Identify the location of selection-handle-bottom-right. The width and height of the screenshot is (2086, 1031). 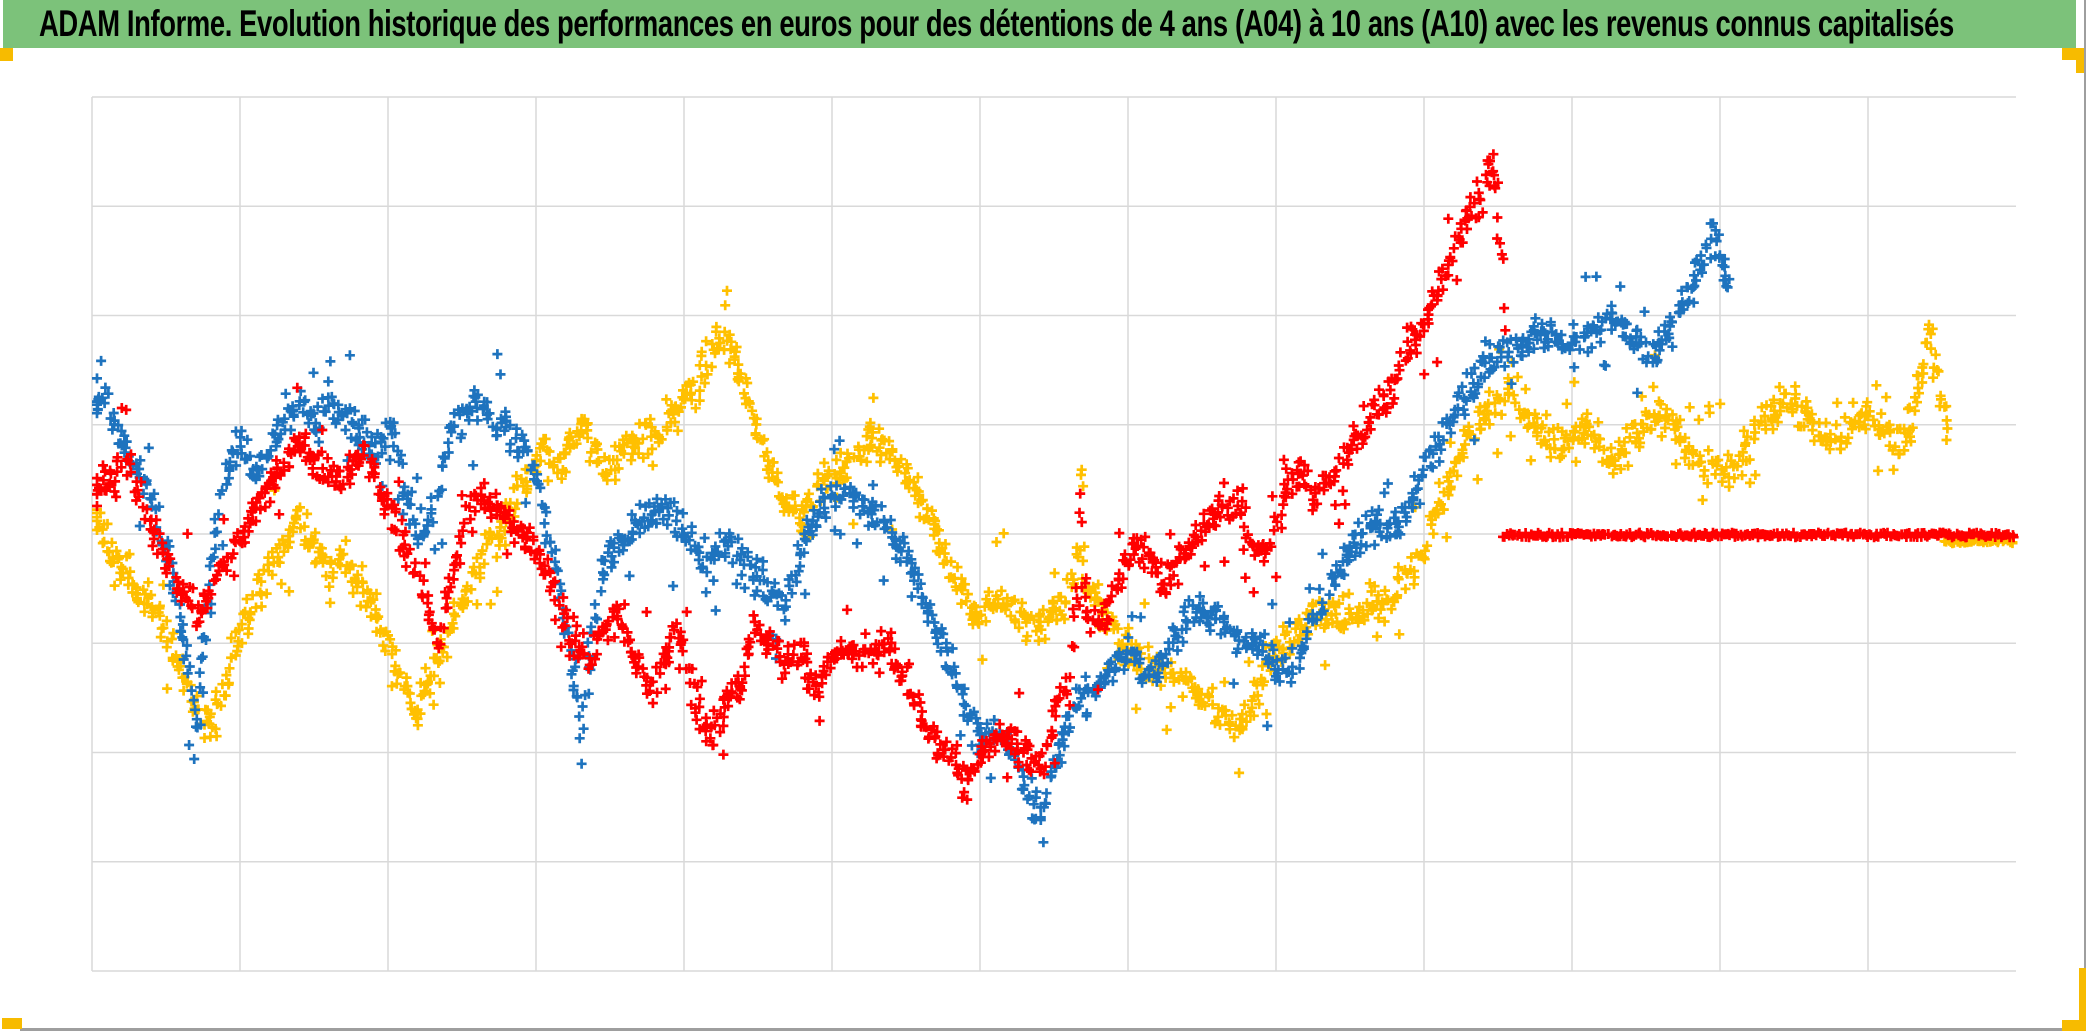
(2074, 1025).